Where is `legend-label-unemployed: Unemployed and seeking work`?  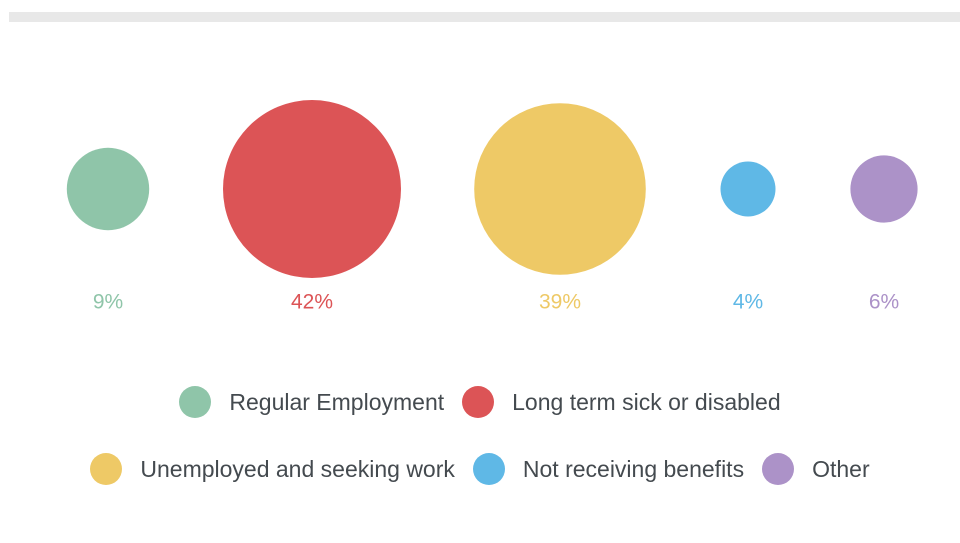 legend-label-unemployed: Unemployed and seeking work is located at coordinates (297, 468).